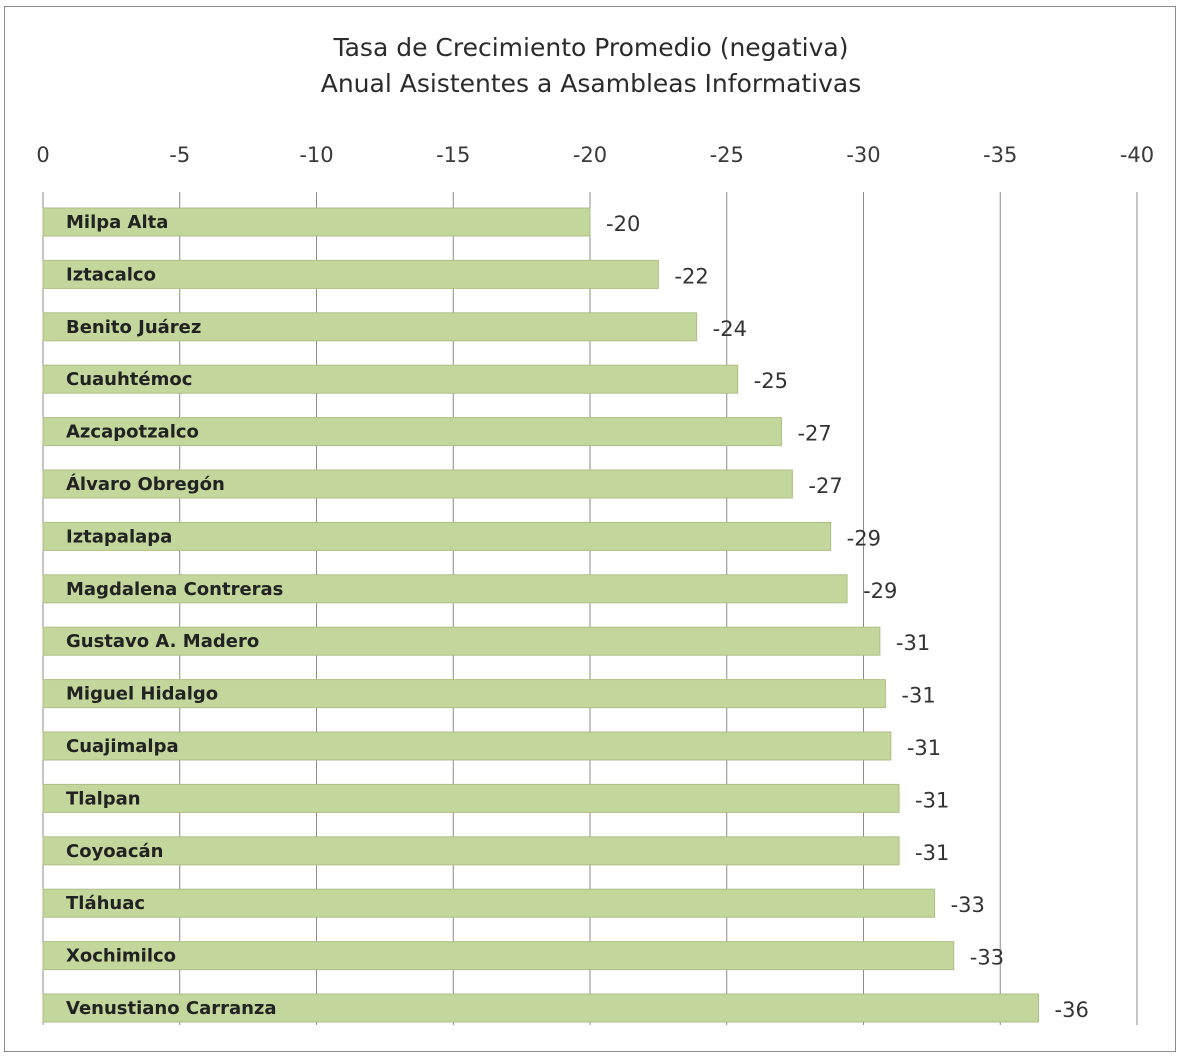 The height and width of the screenshot is (1057, 1182). What do you see at coordinates (133, 327) in the screenshot?
I see `category-label: Benito Juárez` at bounding box center [133, 327].